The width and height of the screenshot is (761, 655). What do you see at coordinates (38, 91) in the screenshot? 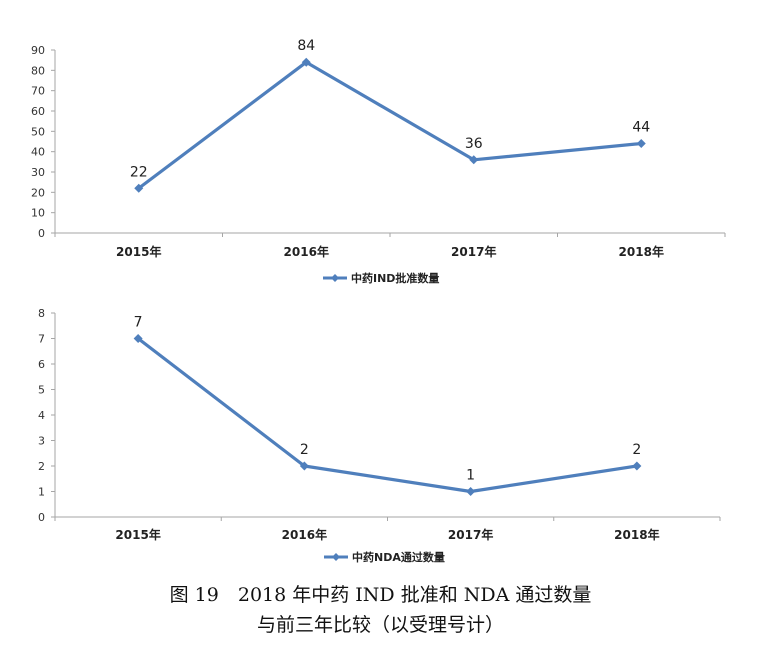
I see `y-tick-label: 70` at bounding box center [38, 91].